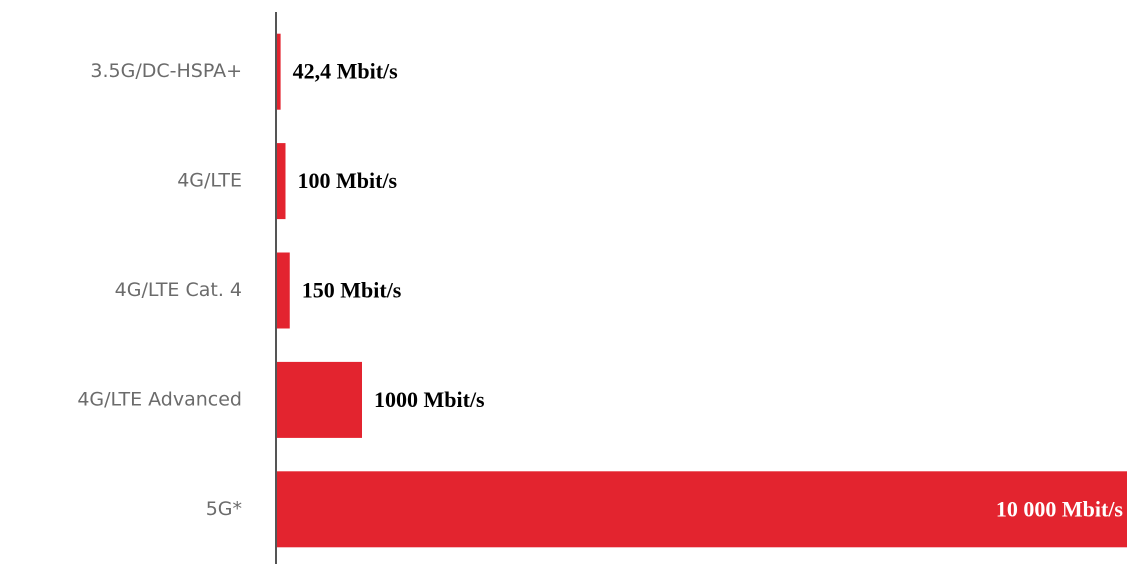 Image resolution: width=1127 pixels, height=564 pixels. What do you see at coordinates (178, 290) in the screenshot?
I see `category-label: 4G/LTE Cat. 4` at bounding box center [178, 290].